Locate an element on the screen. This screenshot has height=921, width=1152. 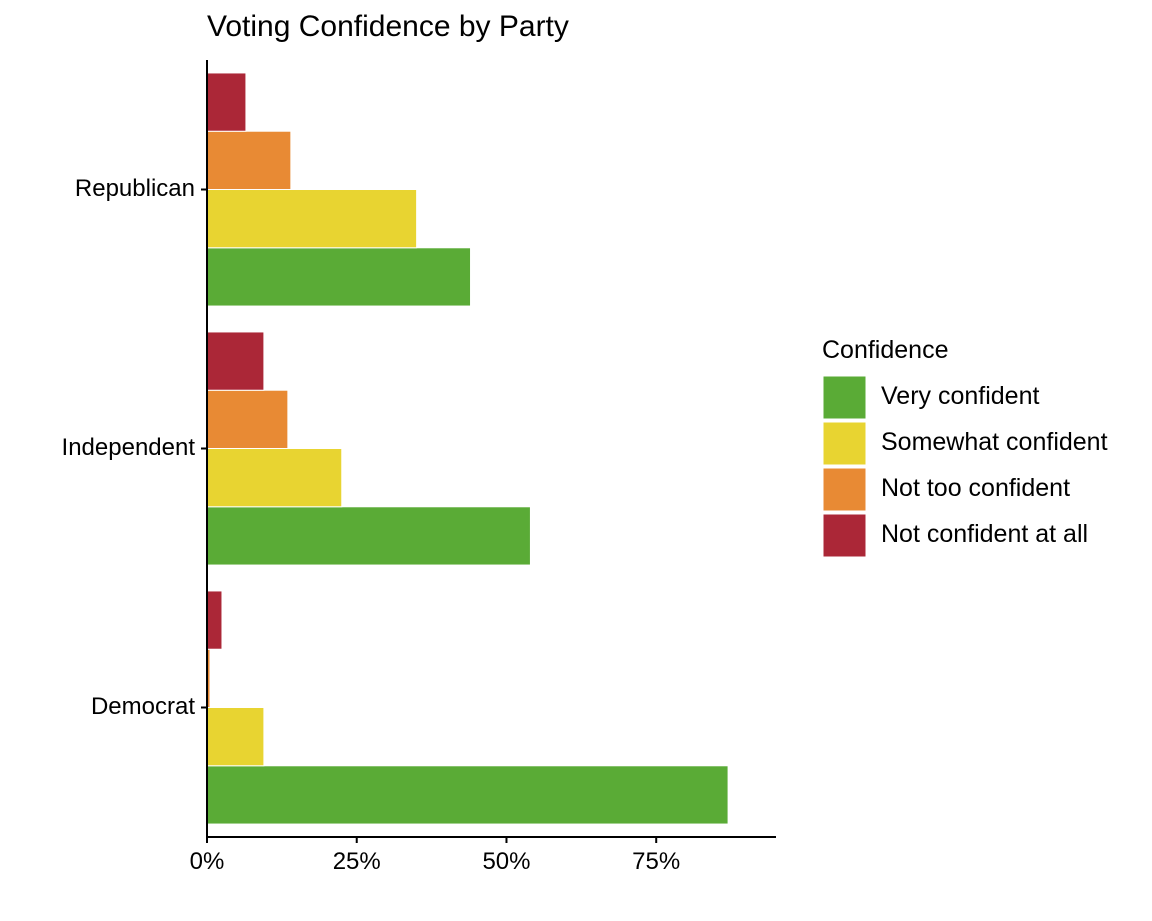
bar-democrat-somewhat-confident is located at coordinates (235, 737).